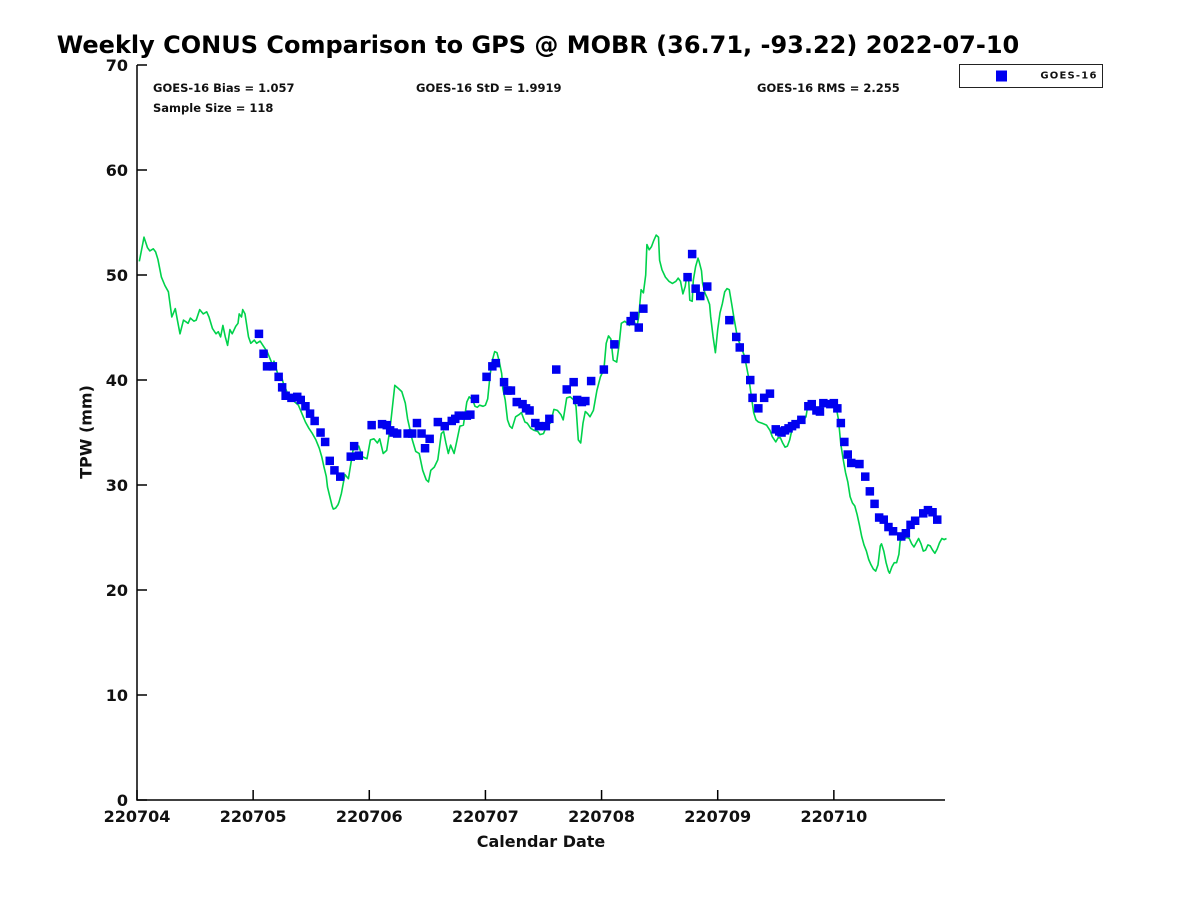 This screenshot has width=1200, height=900. I want to click on y-tick-label: 60, so click(117, 170).